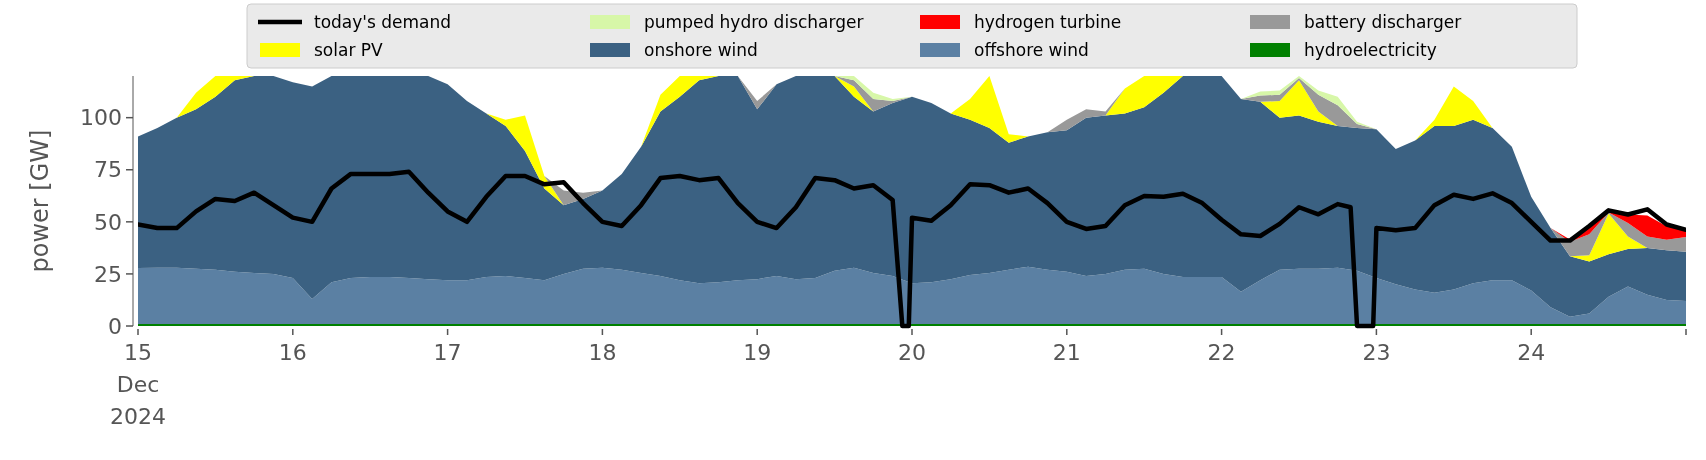 Image resolution: width=1706 pixels, height=460 pixels. Describe the element at coordinates (1531, 352) in the screenshot. I see `x-tick-label: 24` at that location.